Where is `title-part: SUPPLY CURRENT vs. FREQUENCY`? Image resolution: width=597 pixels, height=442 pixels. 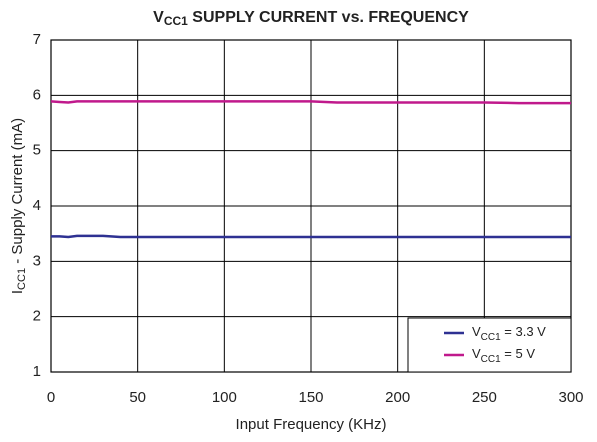
title-part: SUPPLY CURRENT vs. FREQUENCY is located at coordinates (328, 17).